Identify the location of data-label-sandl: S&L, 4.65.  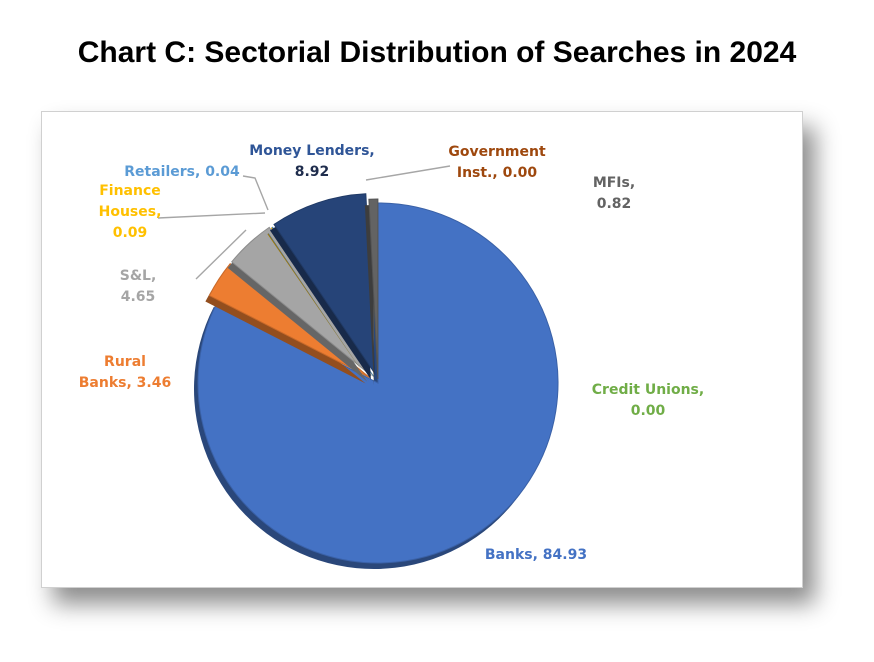
(138, 286).